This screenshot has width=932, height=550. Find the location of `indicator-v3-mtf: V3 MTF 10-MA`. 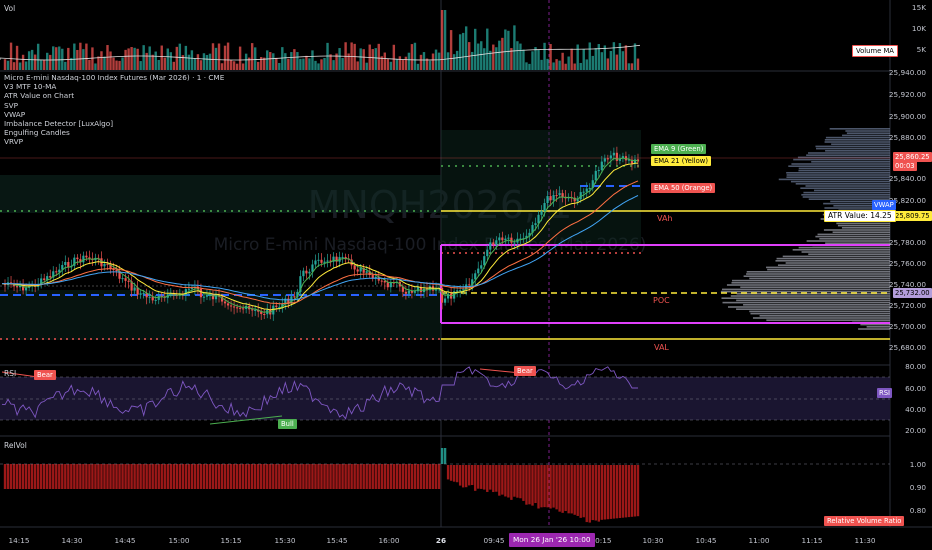

indicator-v3-mtf: V3 MTF 10-MA is located at coordinates (30, 87).